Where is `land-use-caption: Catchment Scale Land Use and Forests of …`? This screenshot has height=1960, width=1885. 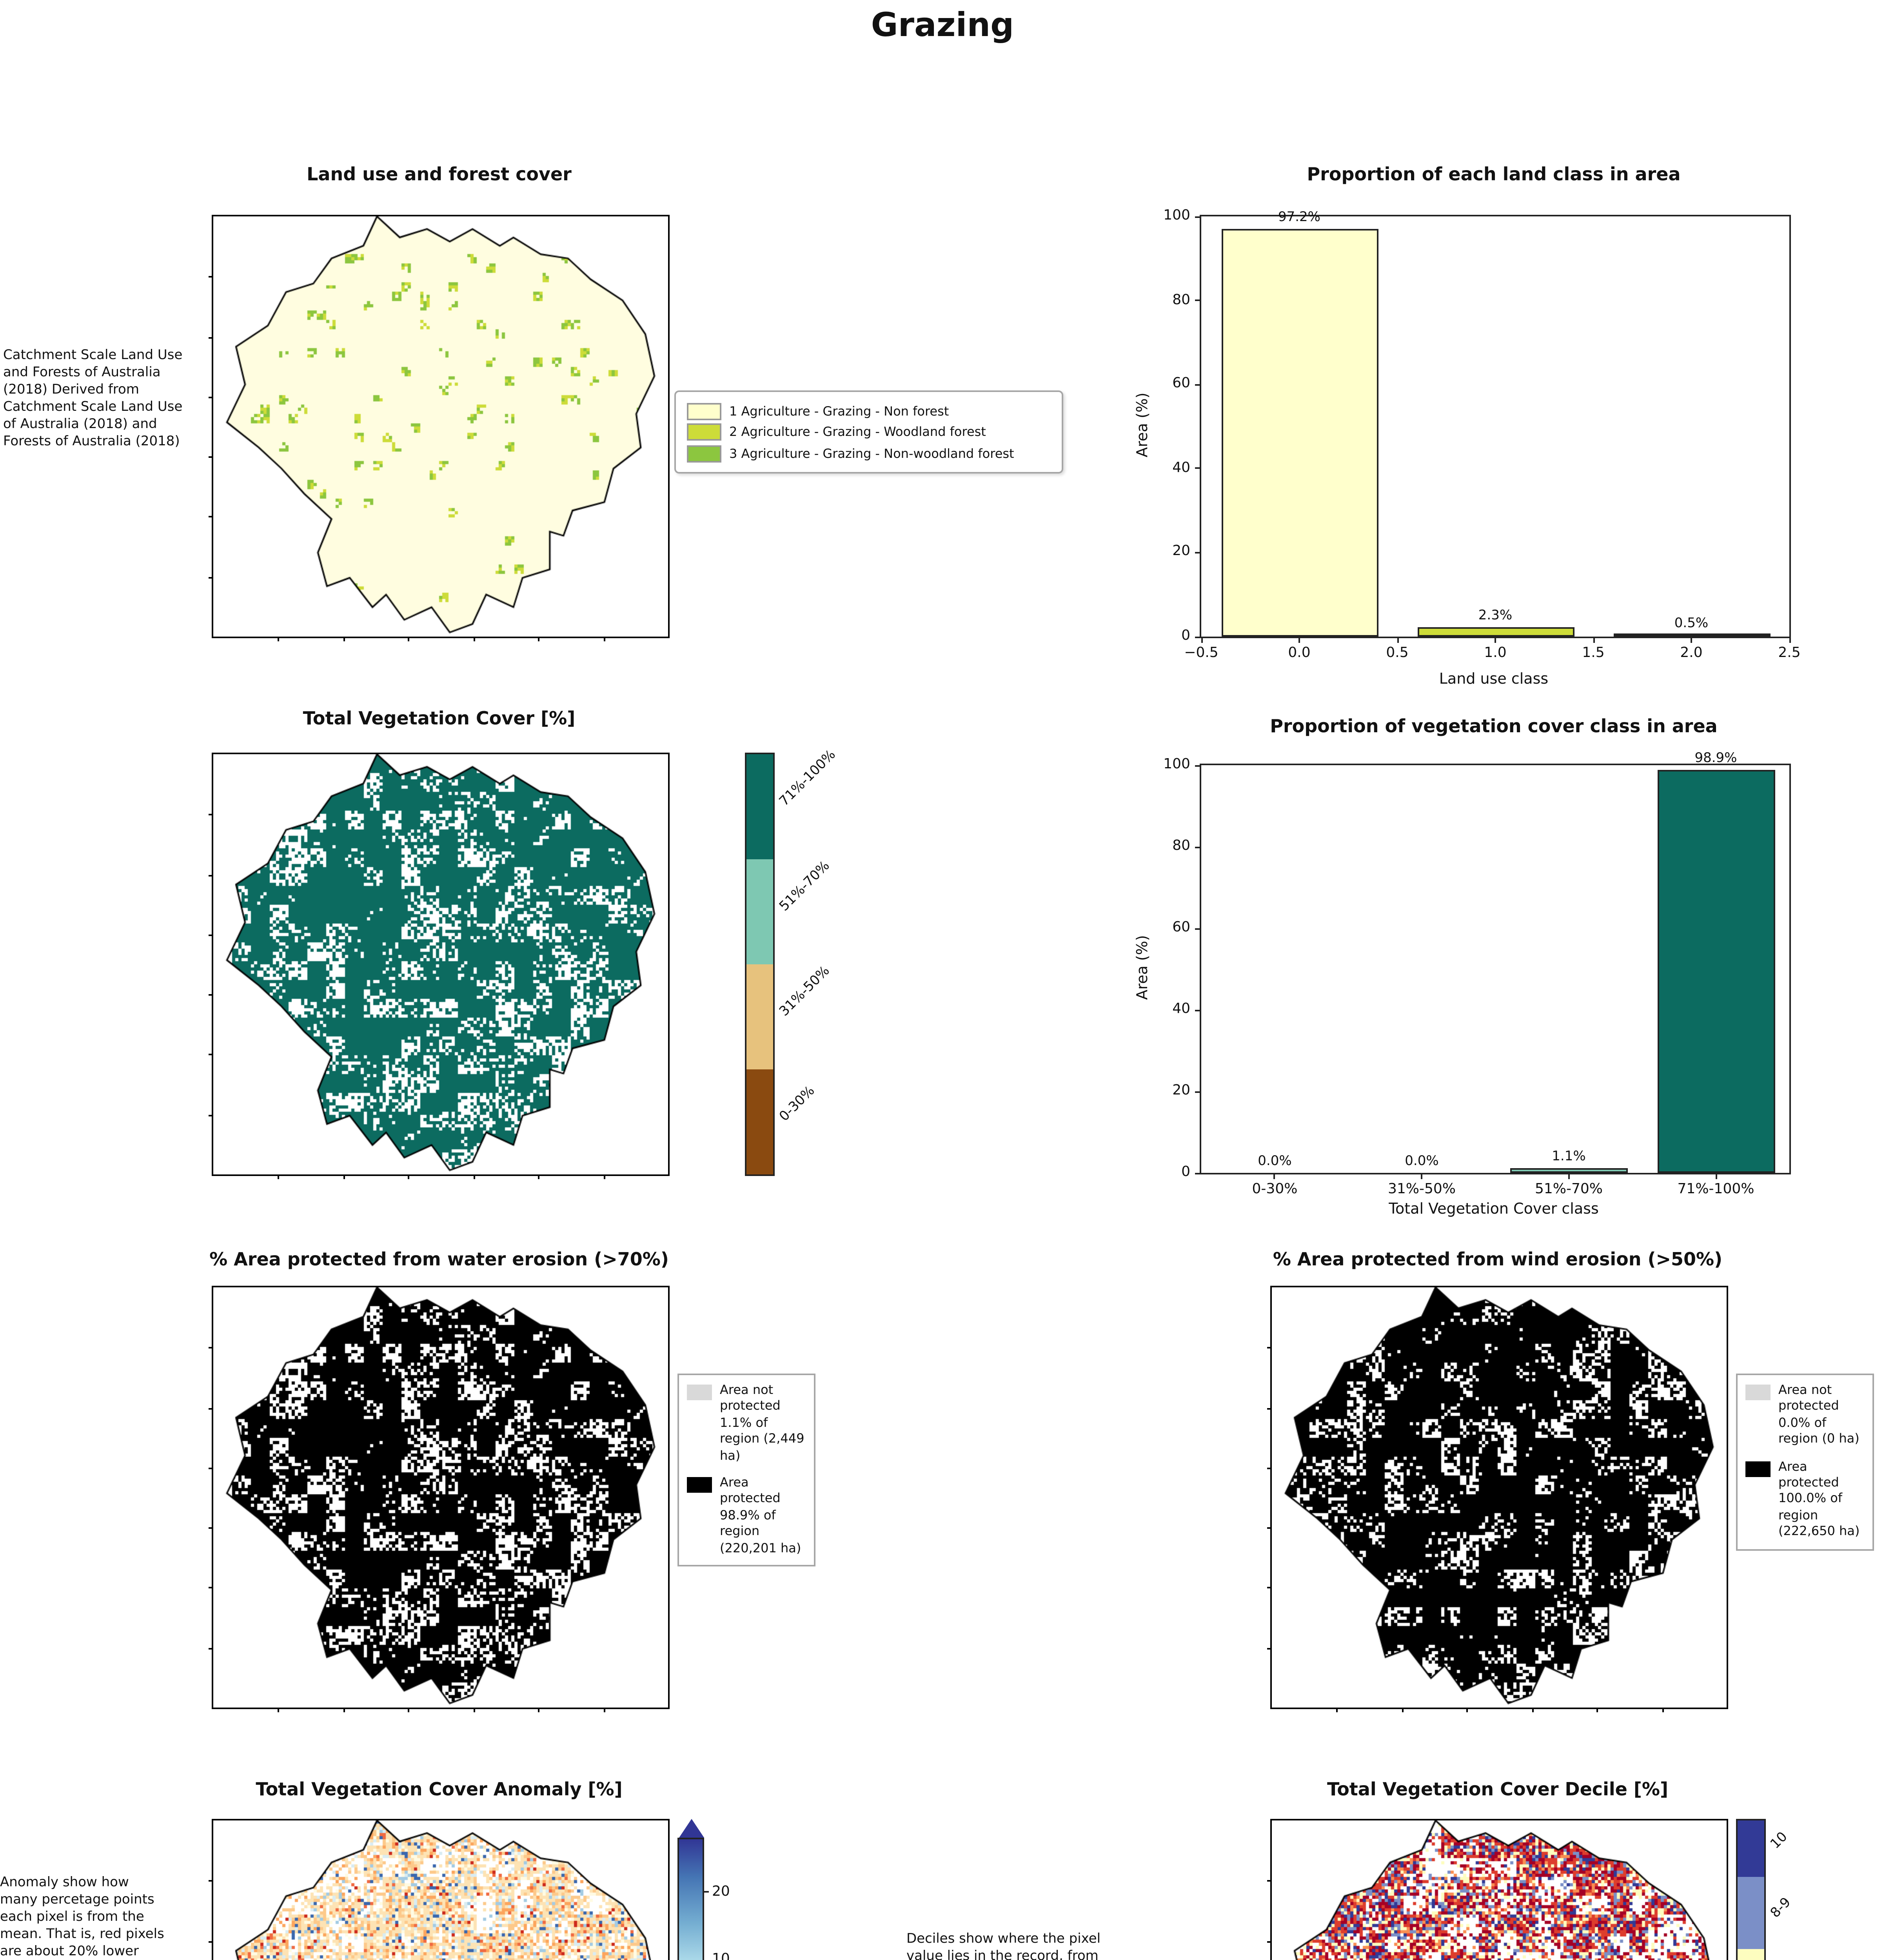 land-use-caption: Catchment Scale Land Use and Forests of … is located at coordinates (93, 399).